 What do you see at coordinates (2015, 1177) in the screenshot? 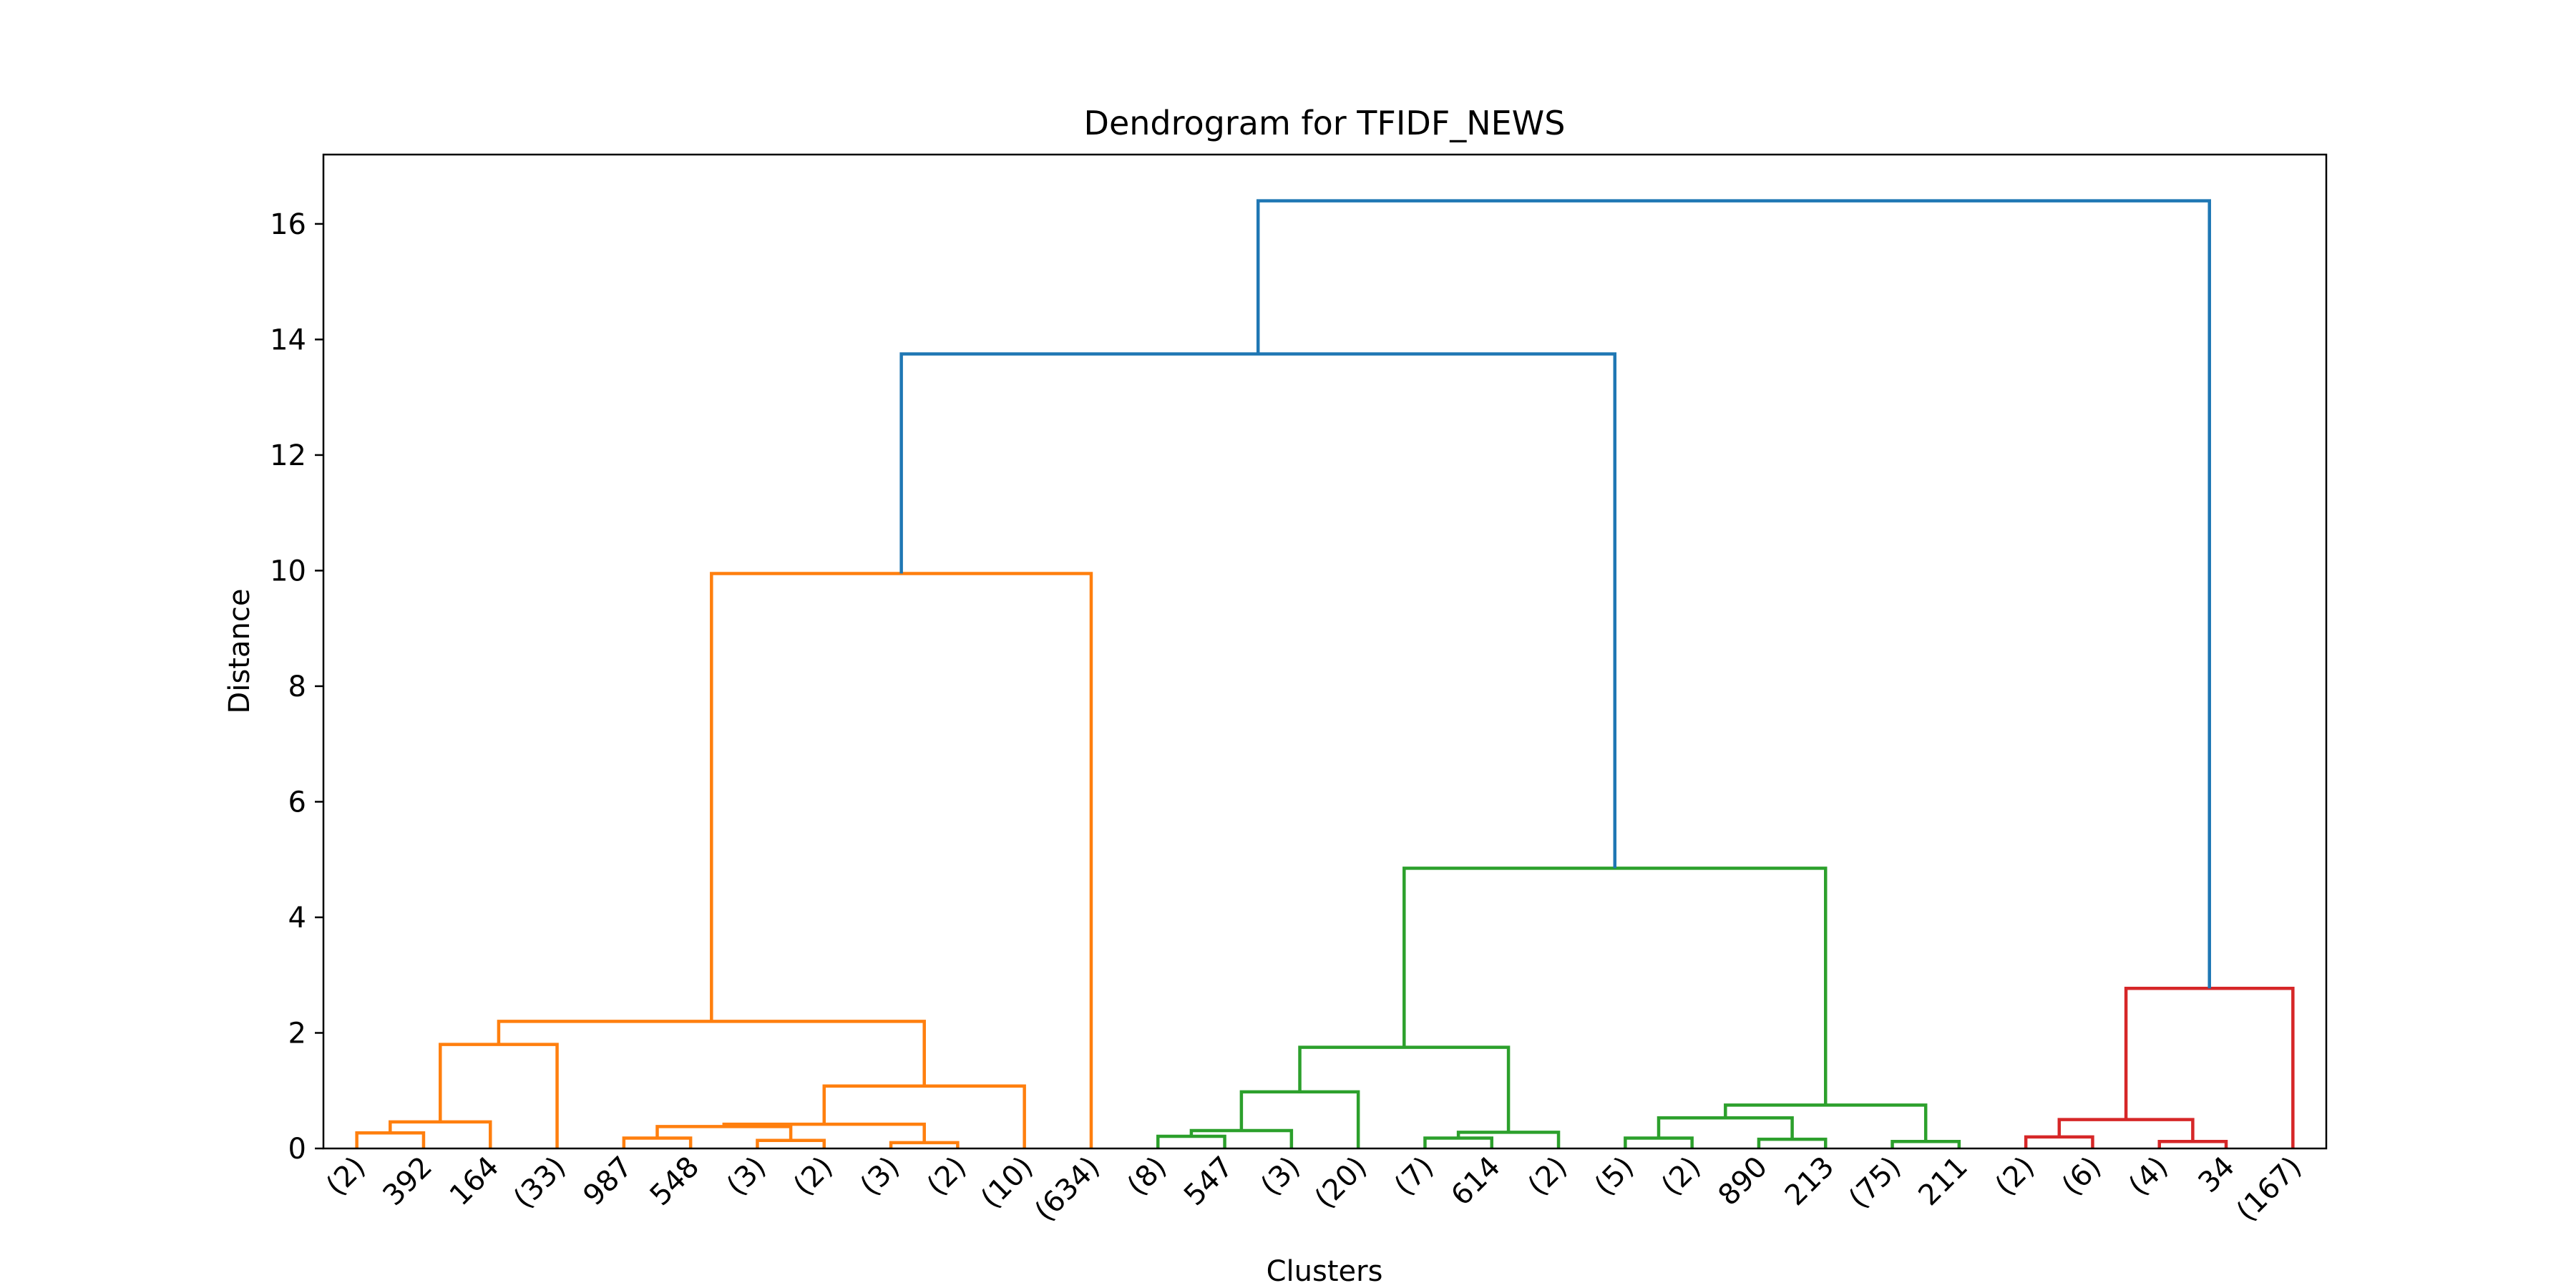
I see `leaf-label-25: (2)` at bounding box center [2015, 1177].